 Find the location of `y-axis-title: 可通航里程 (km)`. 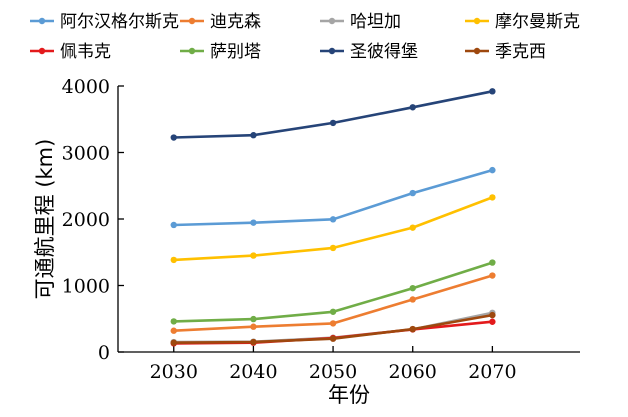

y-axis-title: 可通航里程 (km) is located at coordinates (45, 219).